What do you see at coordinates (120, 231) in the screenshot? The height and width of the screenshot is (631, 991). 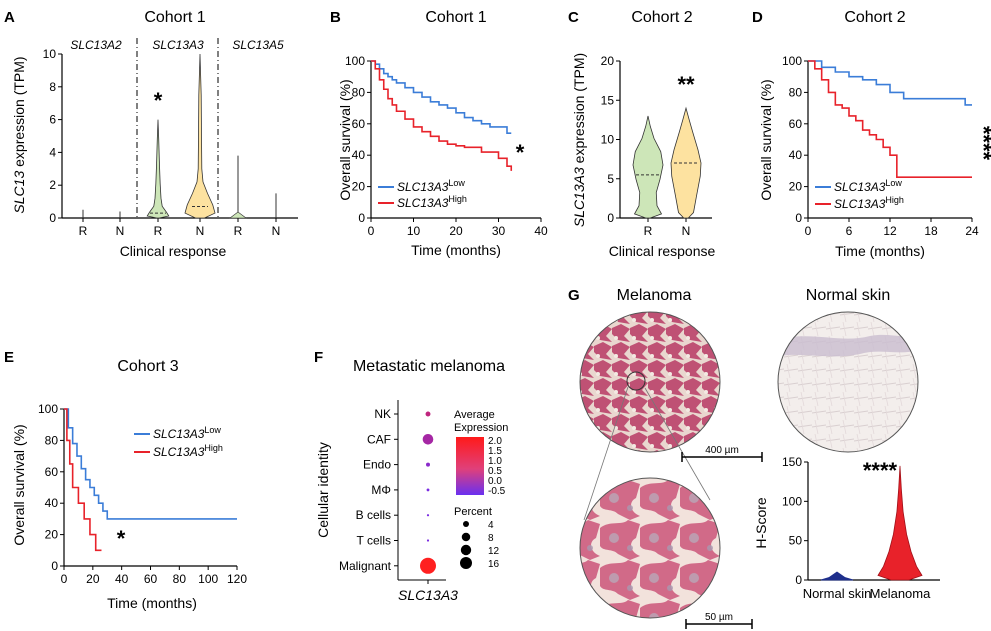 I see `x-tick-label: N` at bounding box center [120, 231].